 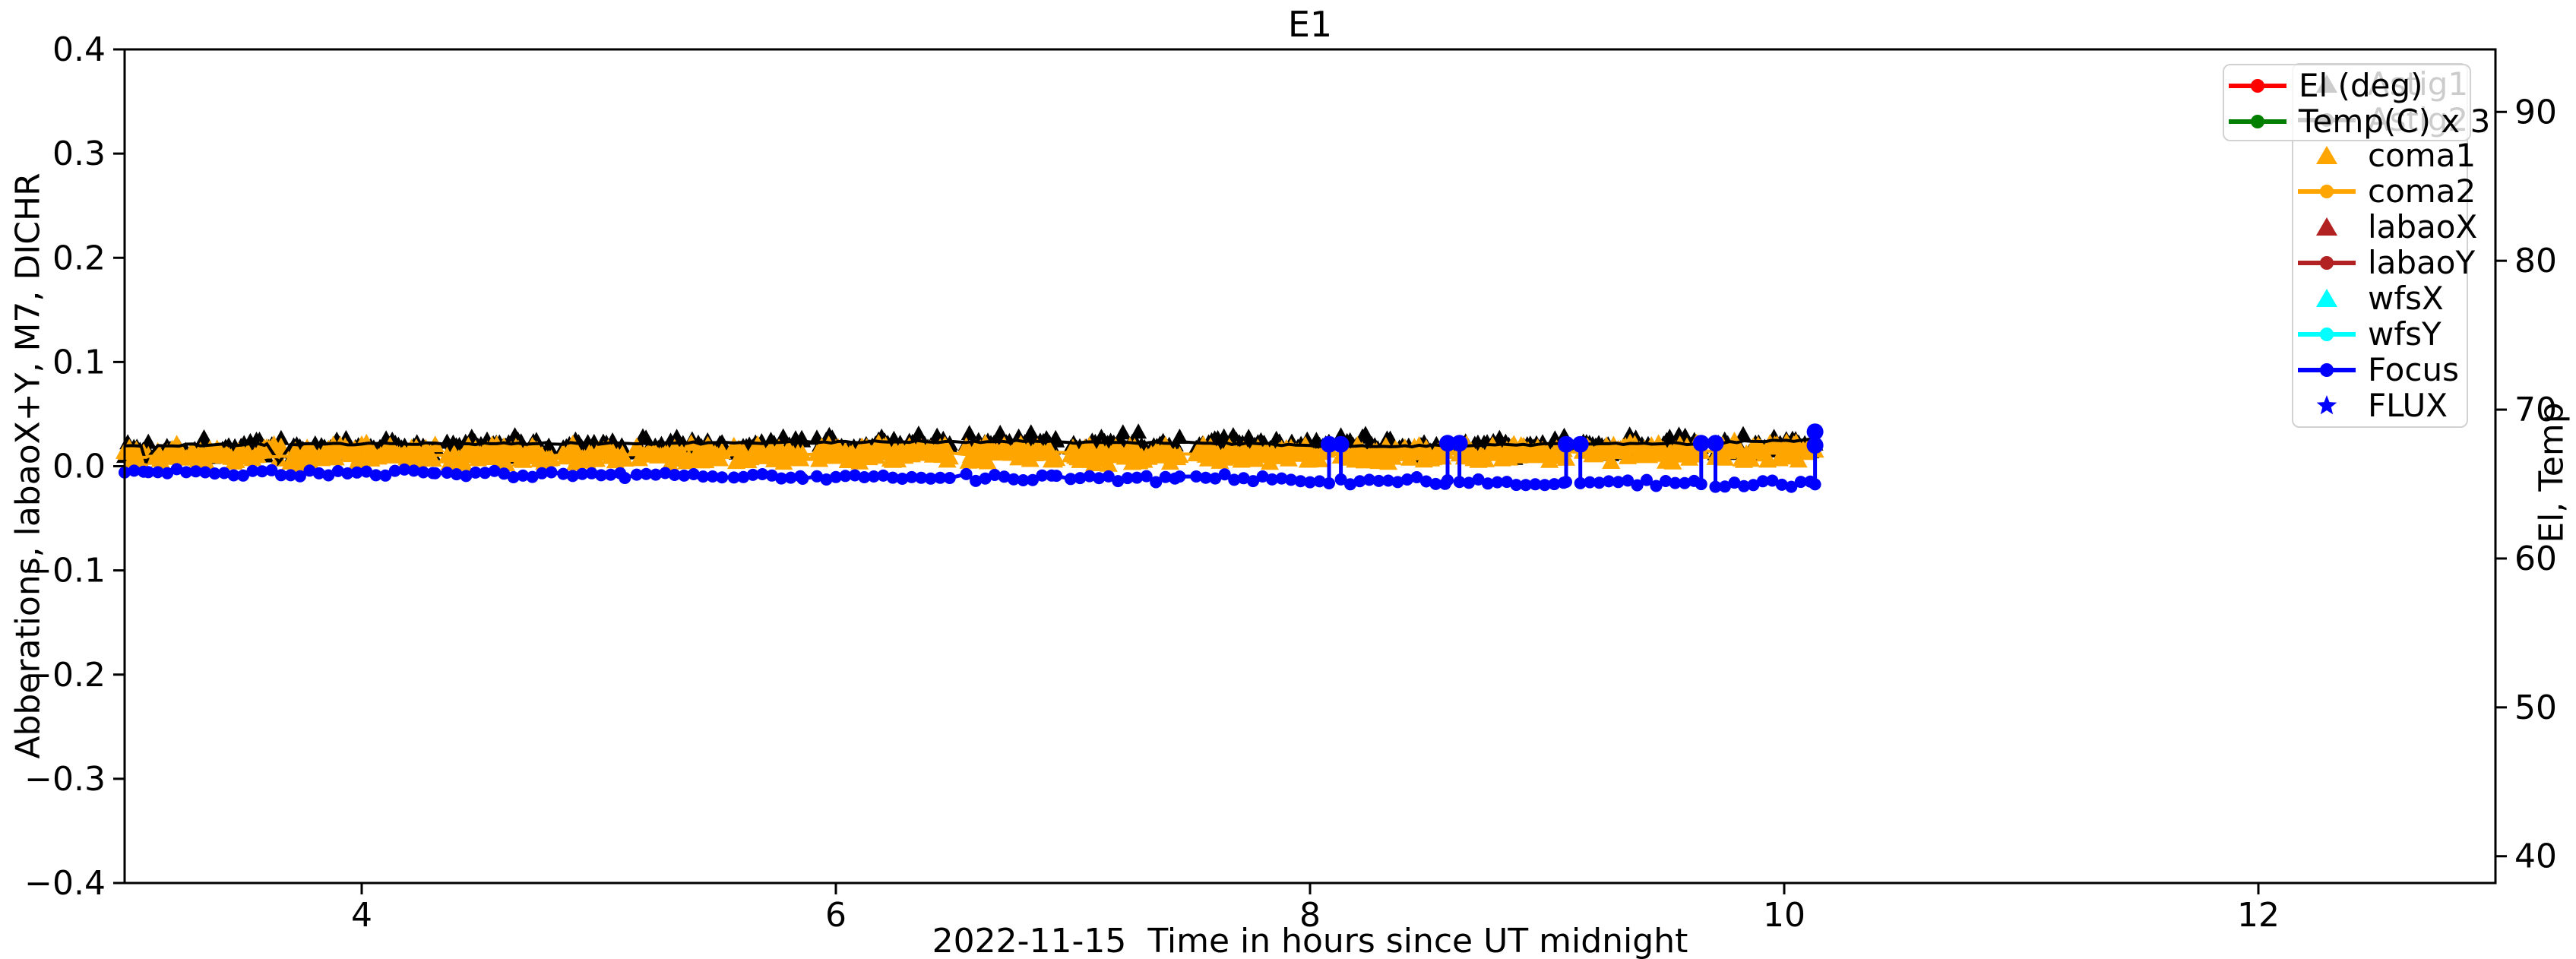 What do you see at coordinates (2406, 298) in the screenshot?
I see `legend-label: wfsX` at bounding box center [2406, 298].